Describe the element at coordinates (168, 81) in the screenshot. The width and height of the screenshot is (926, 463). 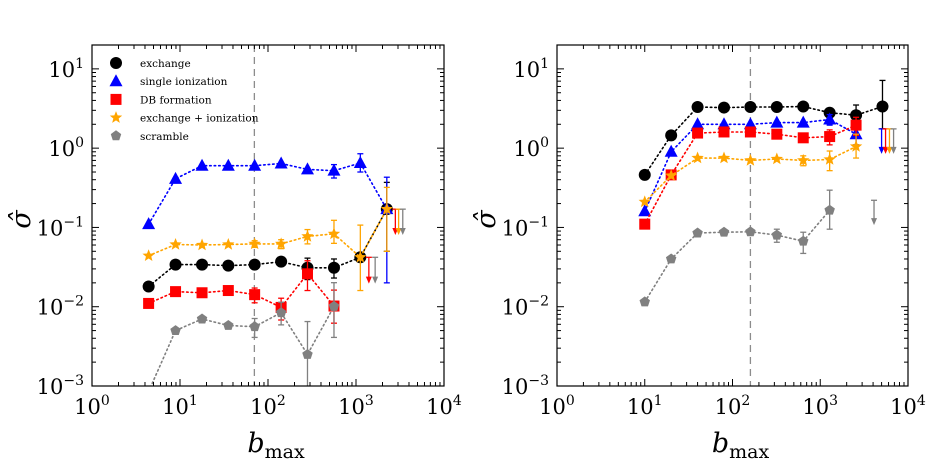
I see `legend-item: single ionization` at that location.